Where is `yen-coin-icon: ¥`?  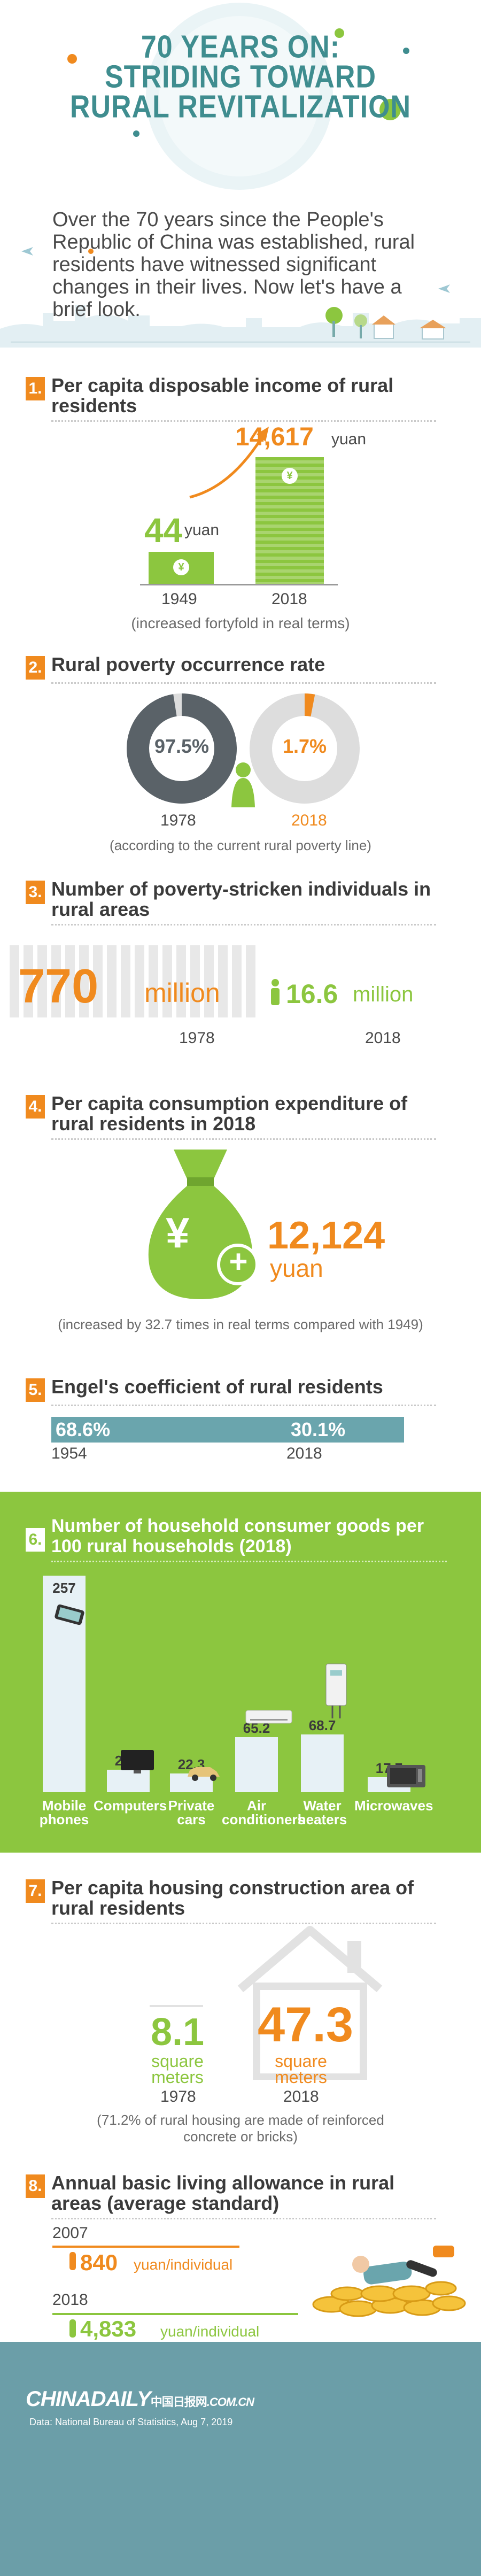 yen-coin-icon: ¥ is located at coordinates (290, 476).